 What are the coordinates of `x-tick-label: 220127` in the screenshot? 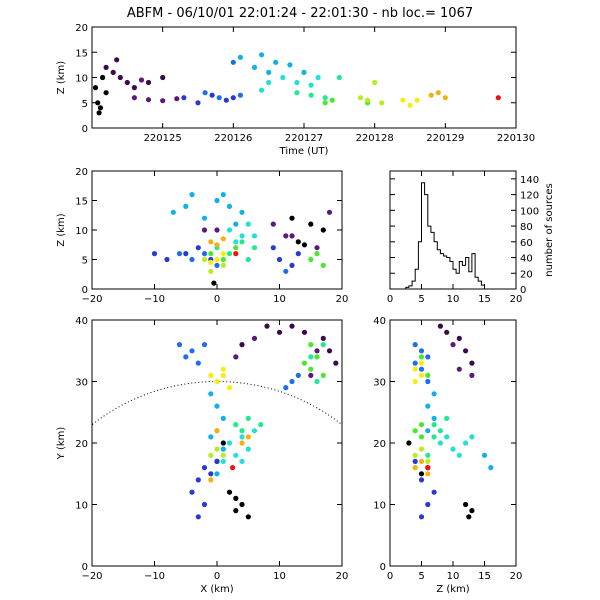 It's located at (304, 138).